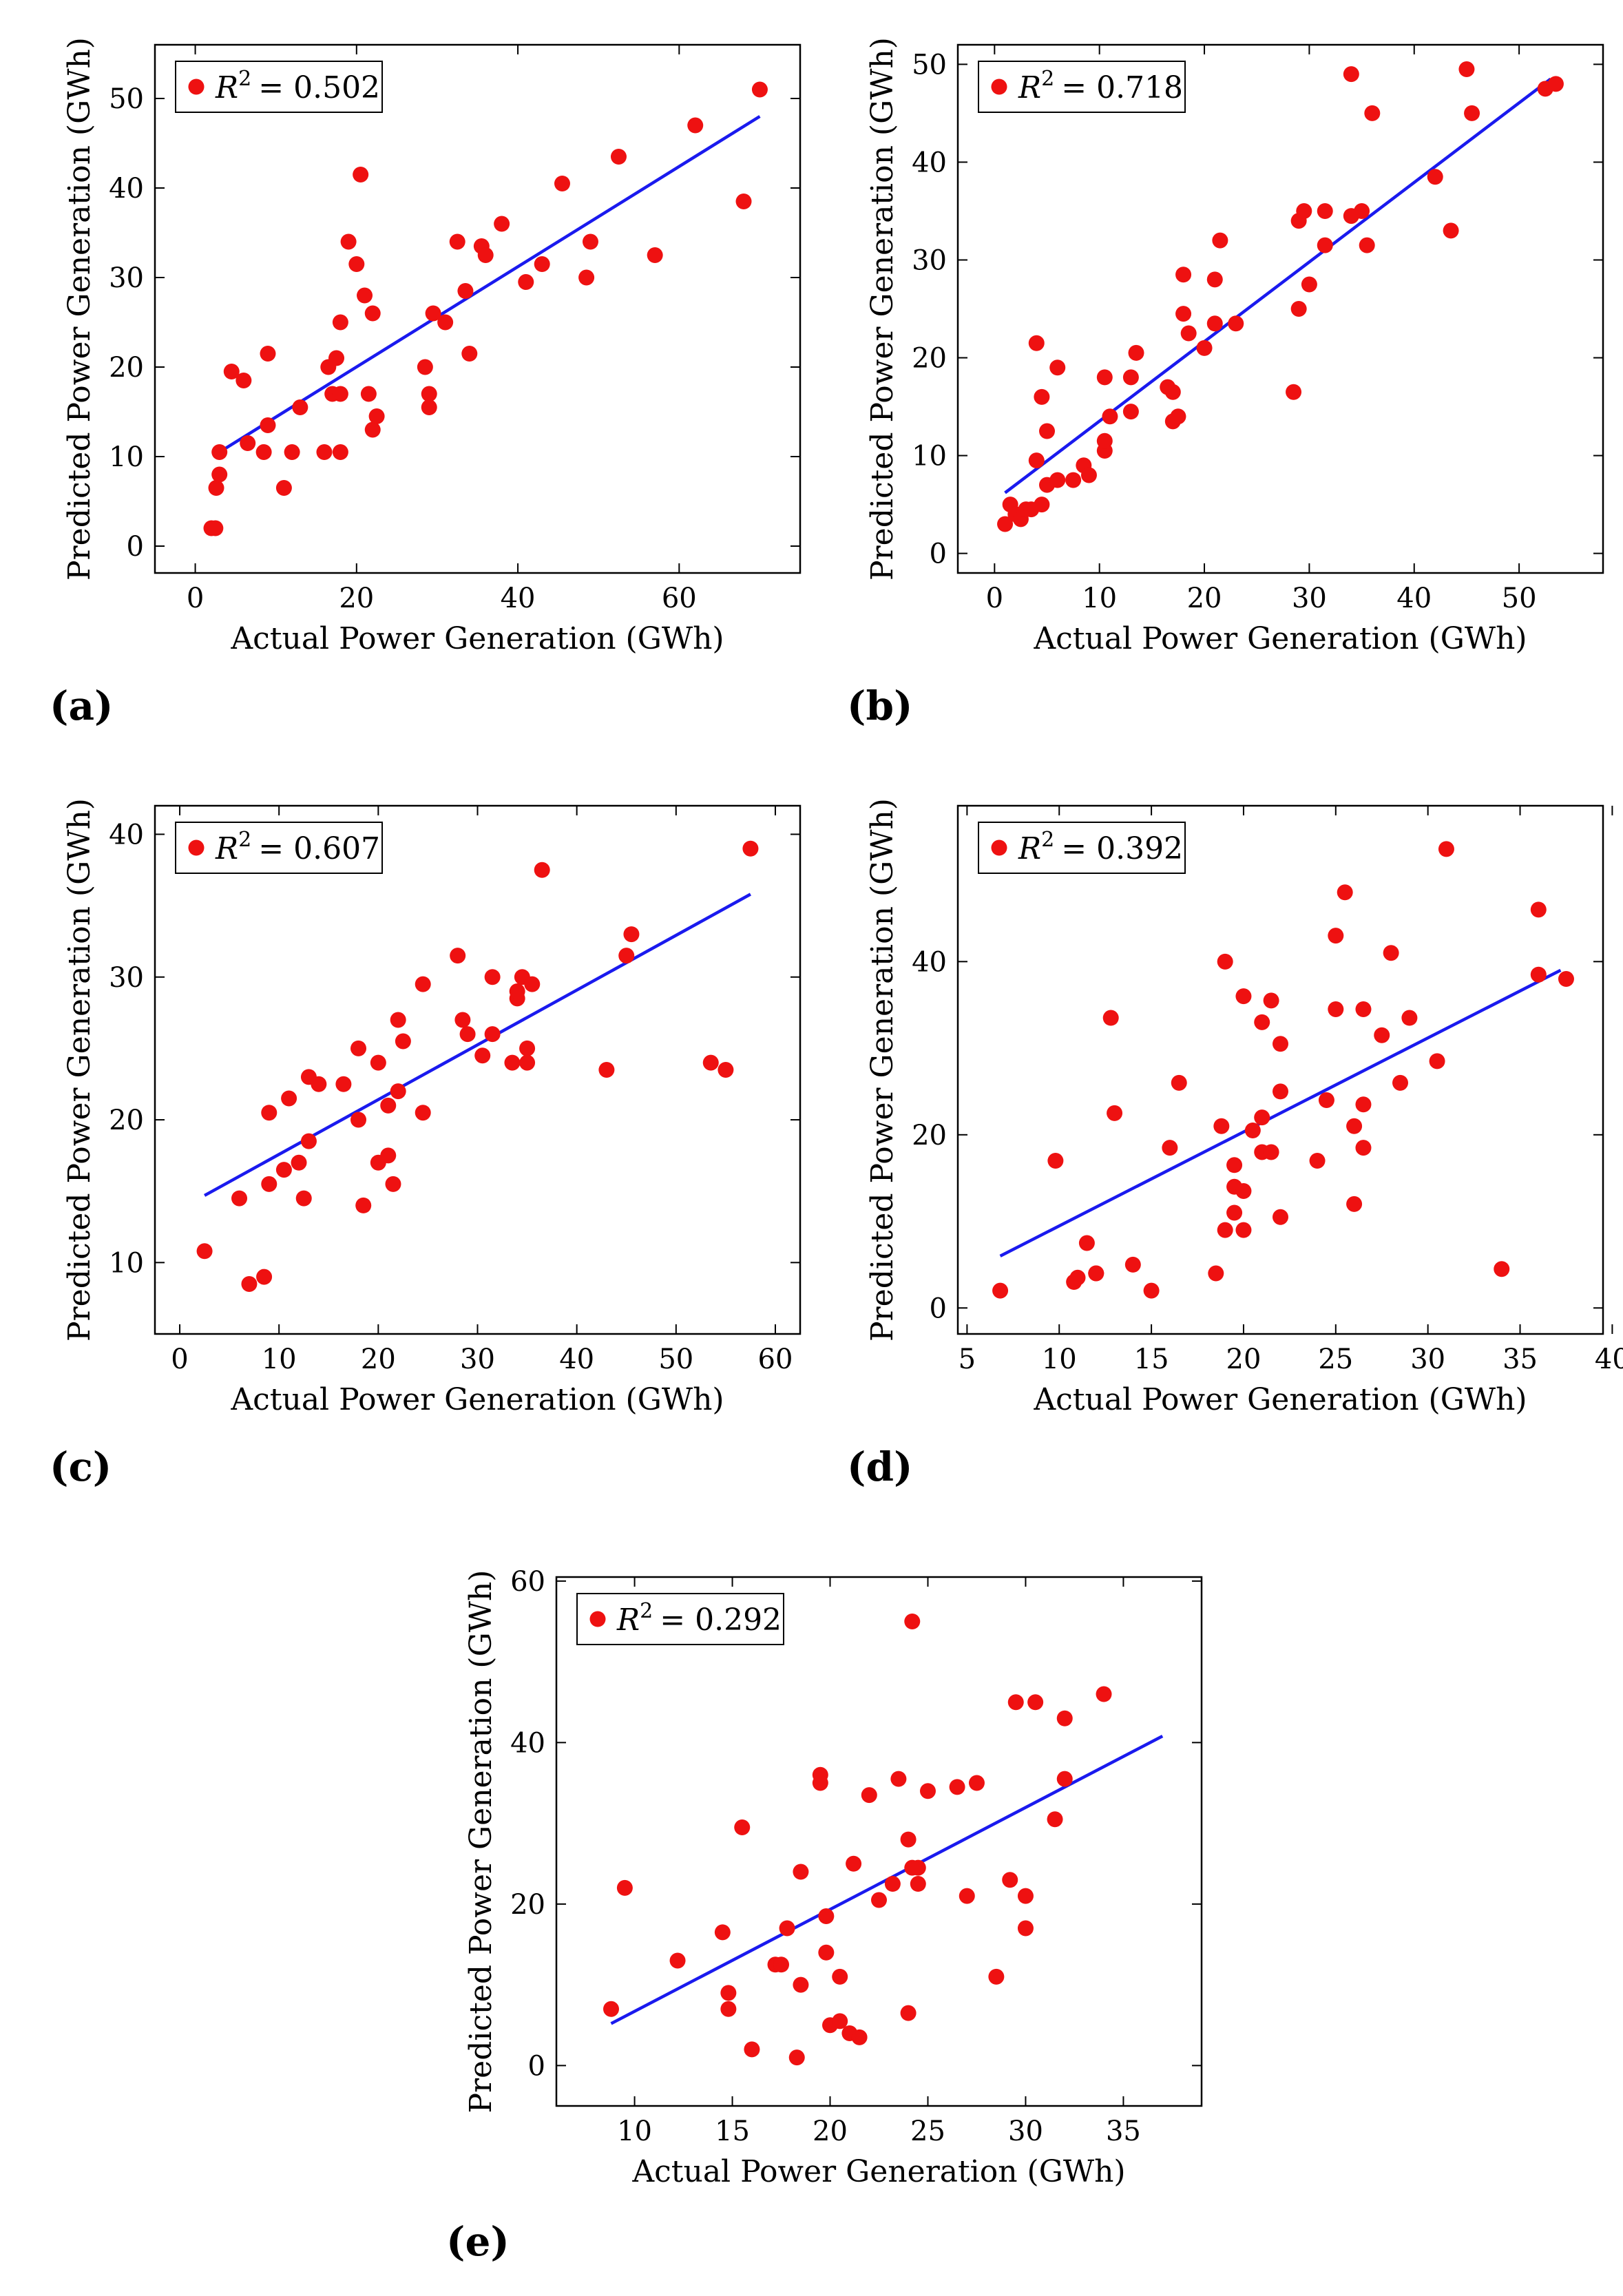 The height and width of the screenshot is (2296, 1623). Describe the element at coordinates (1099, 598) in the screenshot. I see `x-tick-label: 10` at that location.